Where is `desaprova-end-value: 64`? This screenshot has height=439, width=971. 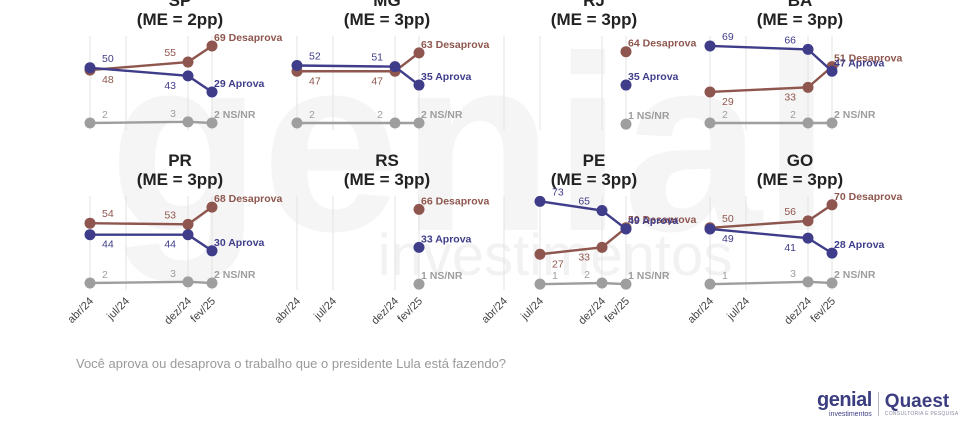 desaprova-end-value: 64 is located at coordinates (634, 44).